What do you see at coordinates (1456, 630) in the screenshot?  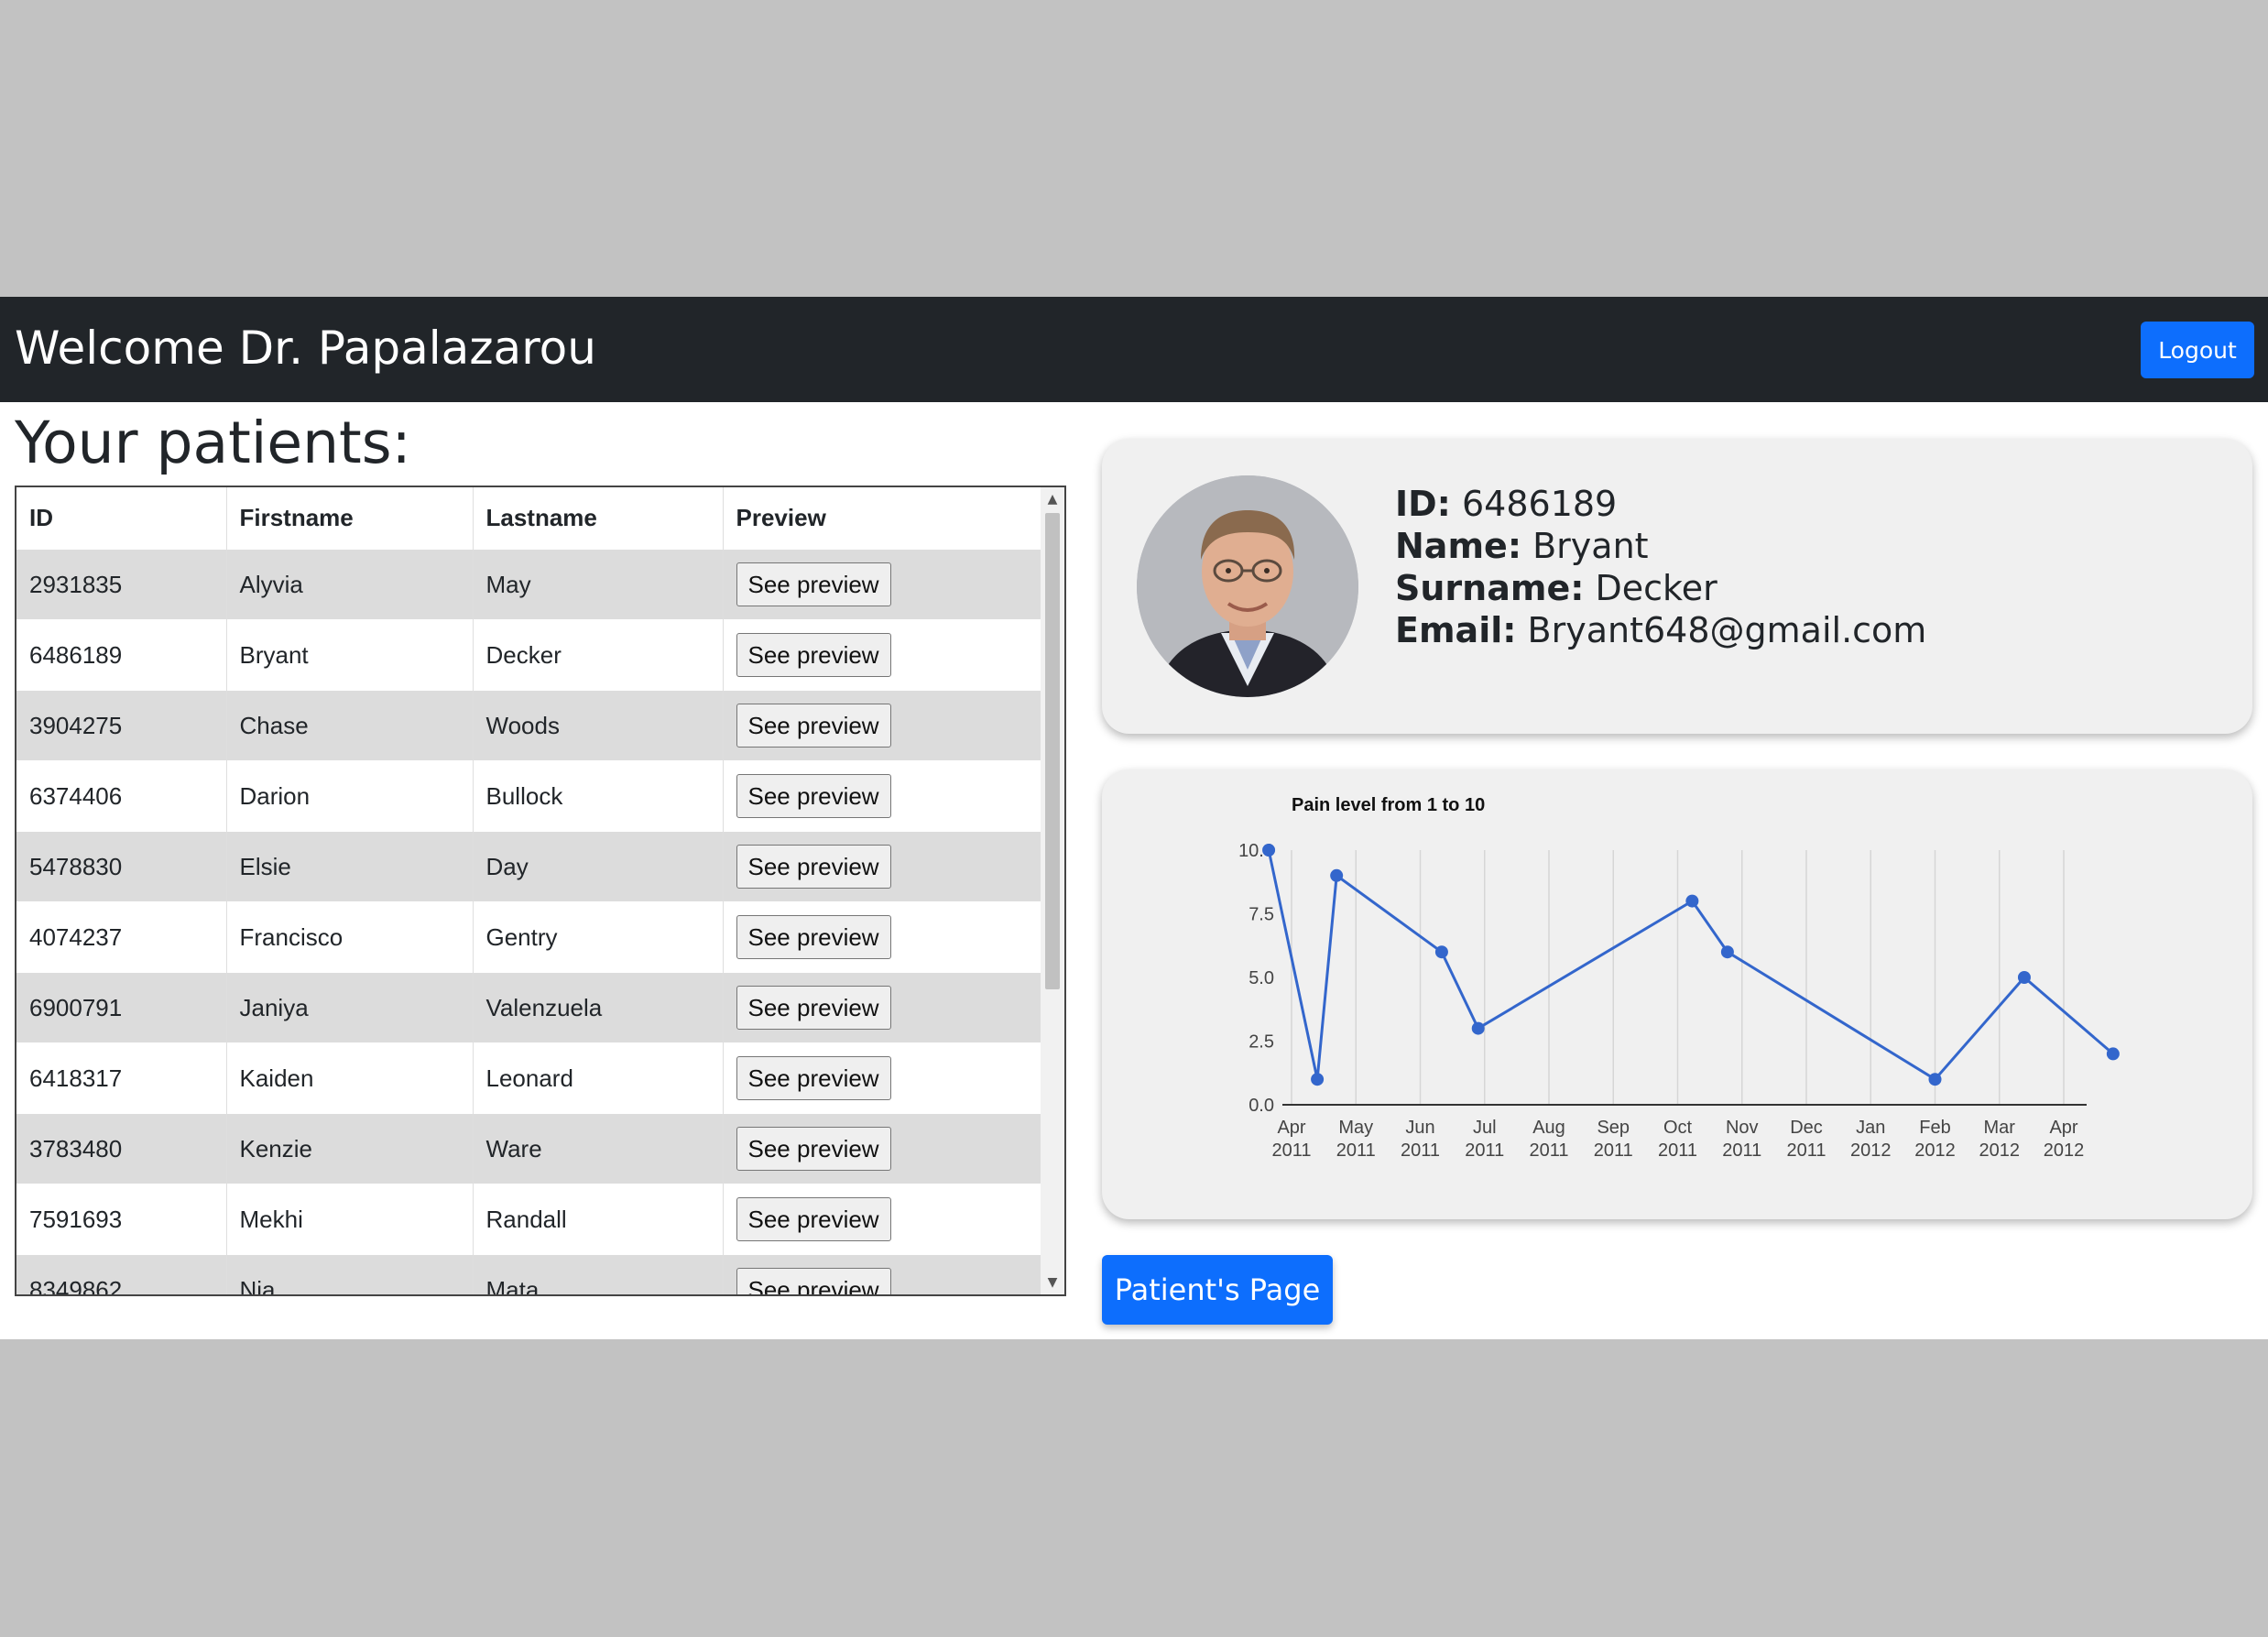 I see `email-label: Email:` at bounding box center [1456, 630].